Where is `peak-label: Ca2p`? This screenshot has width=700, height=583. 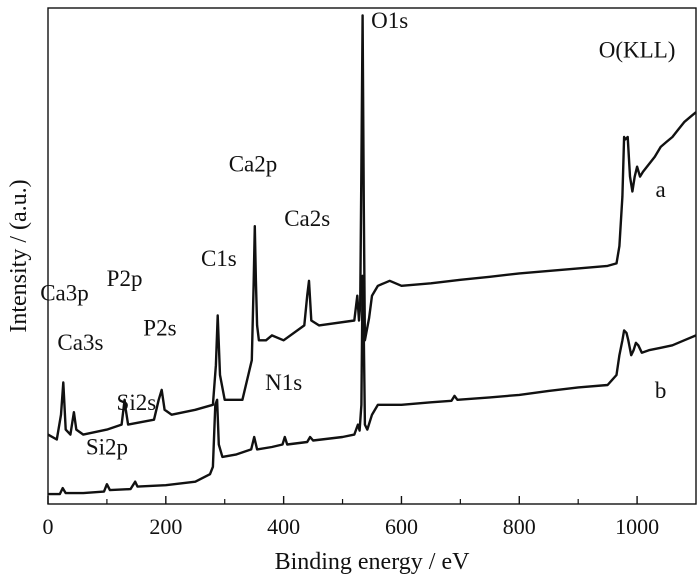 peak-label: Ca2p is located at coordinates (253, 164).